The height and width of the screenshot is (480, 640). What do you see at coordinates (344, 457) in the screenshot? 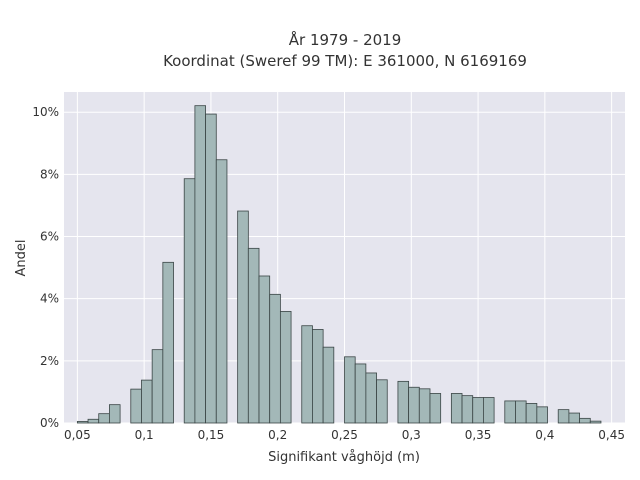
I see `x-axis-label: Signifikant våghöjd (m)` at bounding box center [344, 457].